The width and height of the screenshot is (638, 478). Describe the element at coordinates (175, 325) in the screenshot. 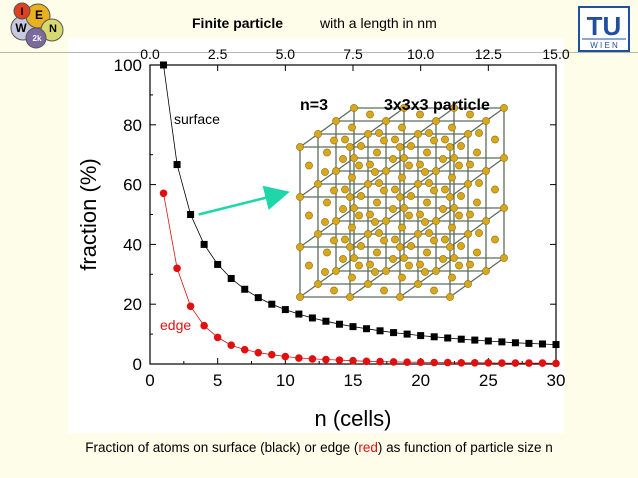

I see `edge-series-label: edge` at that location.